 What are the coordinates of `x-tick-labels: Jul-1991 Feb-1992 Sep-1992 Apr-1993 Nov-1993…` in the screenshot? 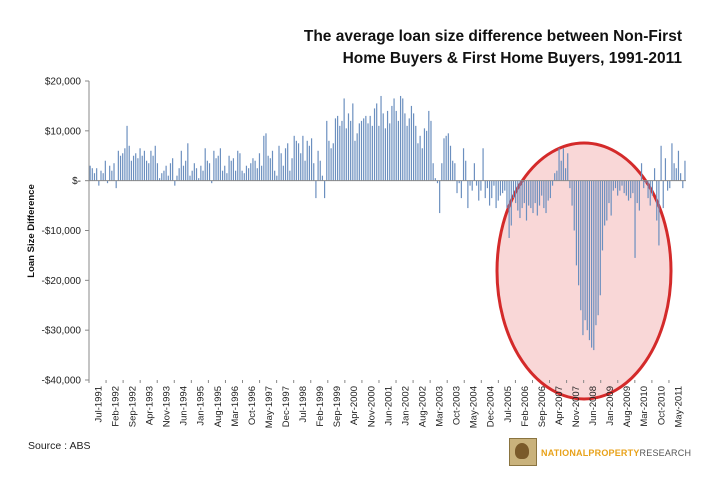 It's located at (388, 407).